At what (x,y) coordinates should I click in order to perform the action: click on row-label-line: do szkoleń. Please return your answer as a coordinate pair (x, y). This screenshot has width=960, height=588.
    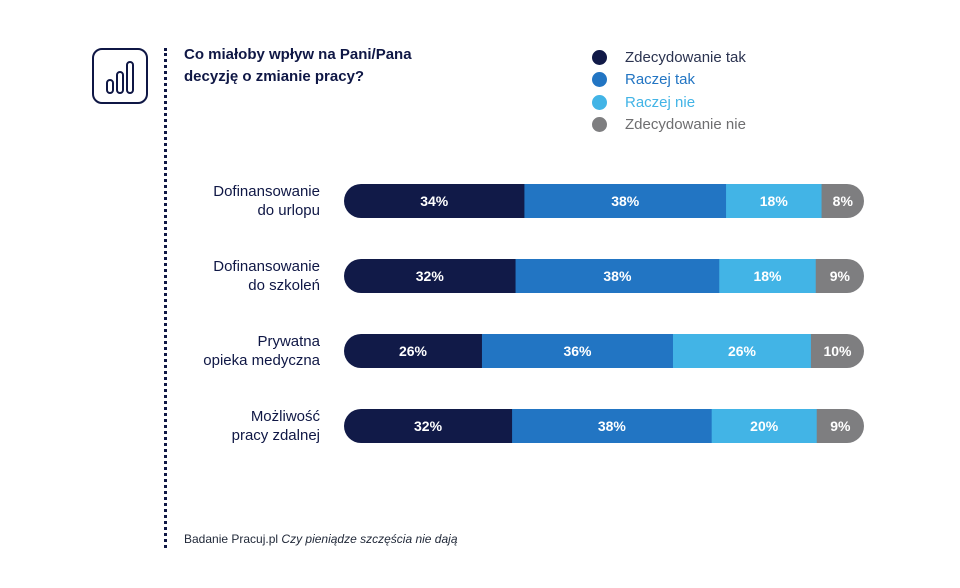
    Looking at the image, I should click on (284, 285).